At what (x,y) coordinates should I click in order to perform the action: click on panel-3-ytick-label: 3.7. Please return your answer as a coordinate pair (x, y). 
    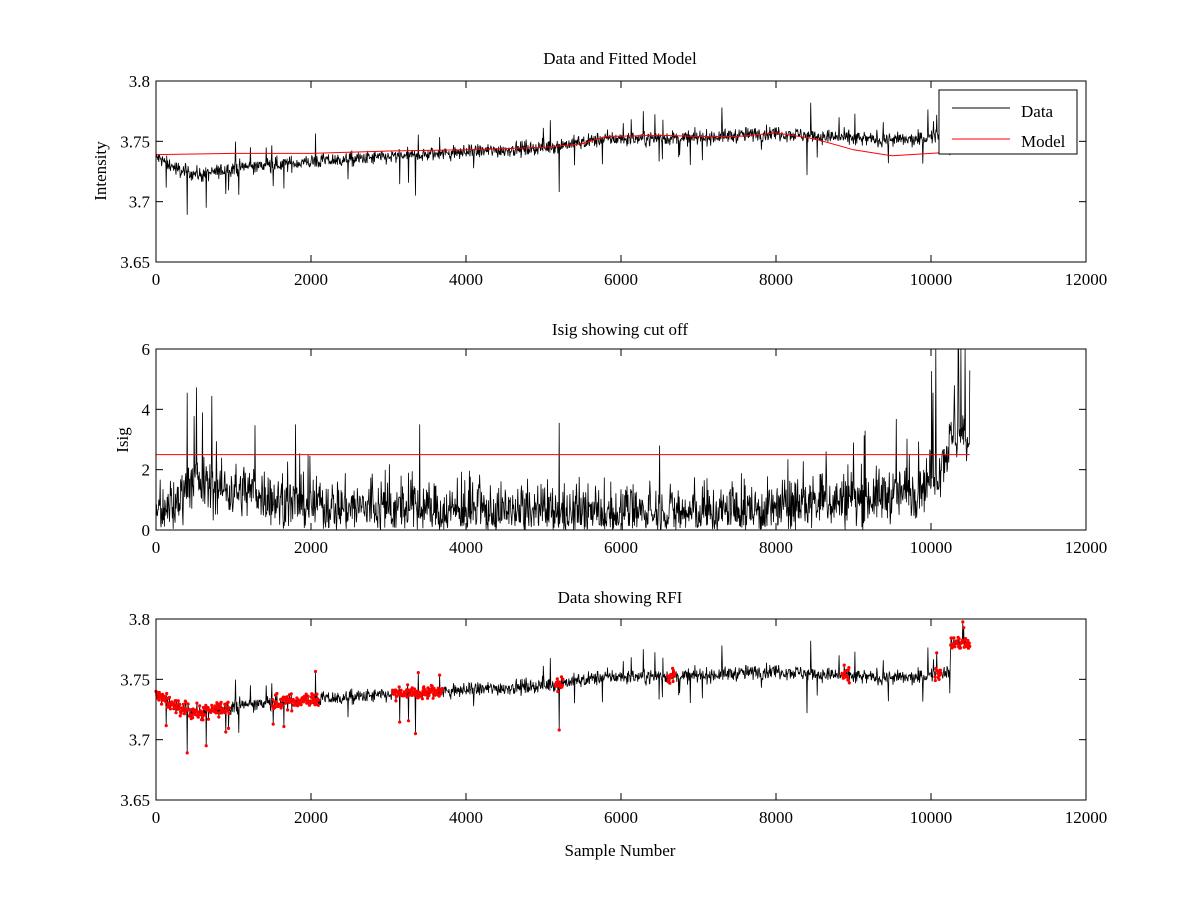
    Looking at the image, I should click on (140, 740).